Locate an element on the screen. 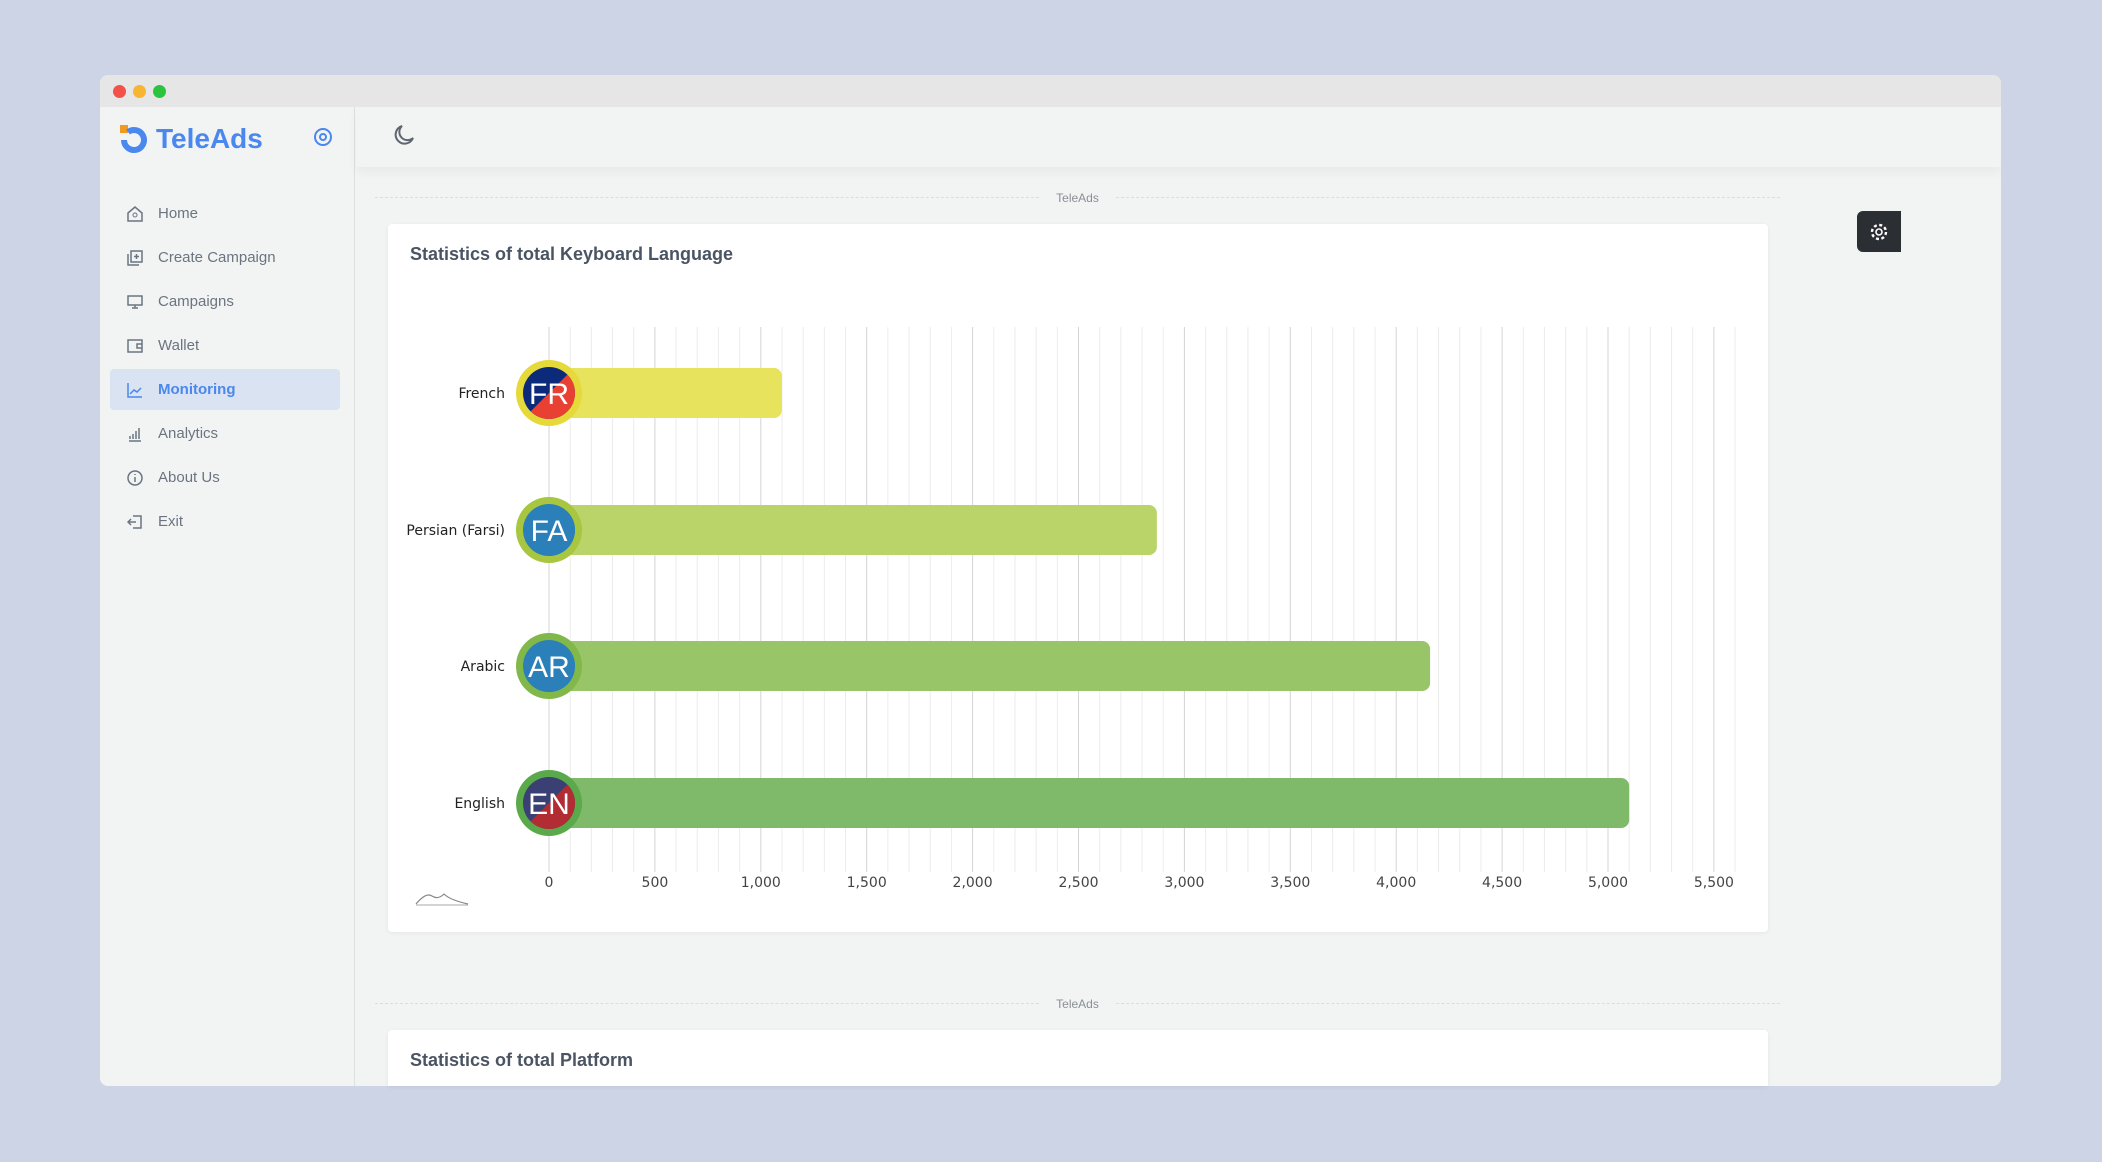  sidebar-item-label: Campaigns is located at coordinates (196, 301).